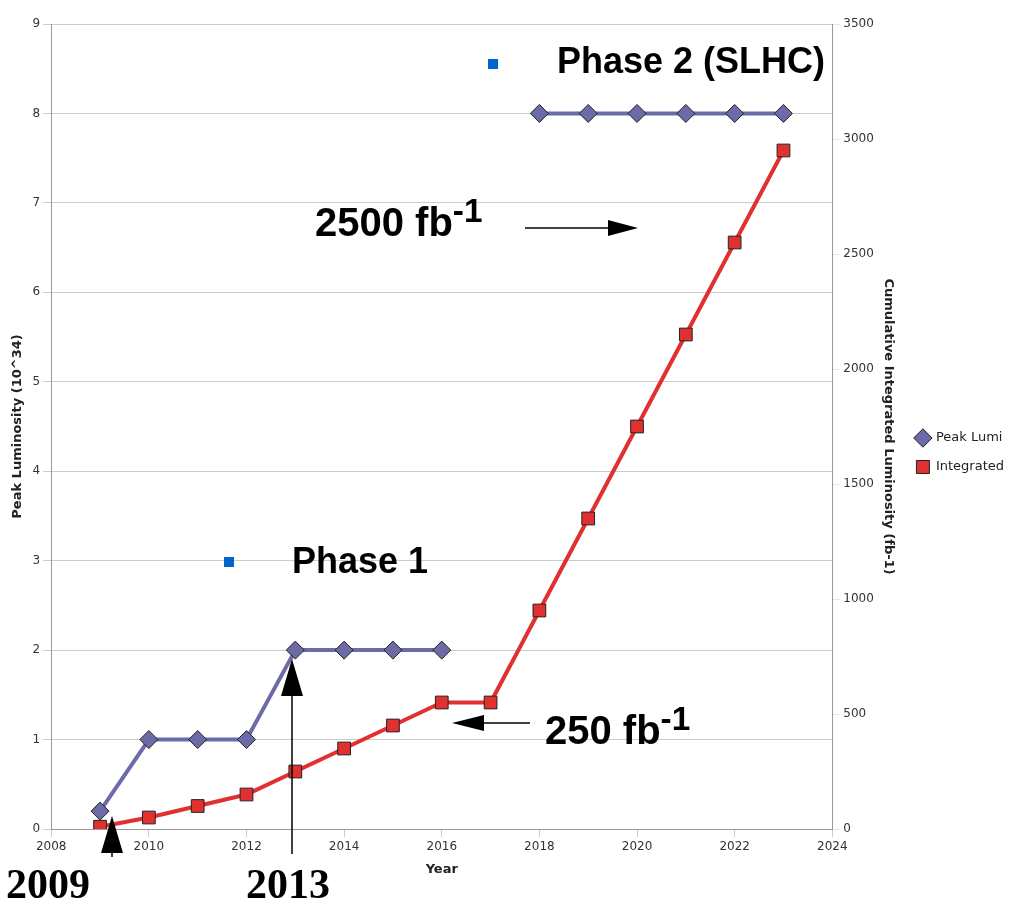 This screenshot has height=911, width=1014. Describe the element at coordinates (832, 846) in the screenshot. I see `x-tick-label: 2024` at that location.